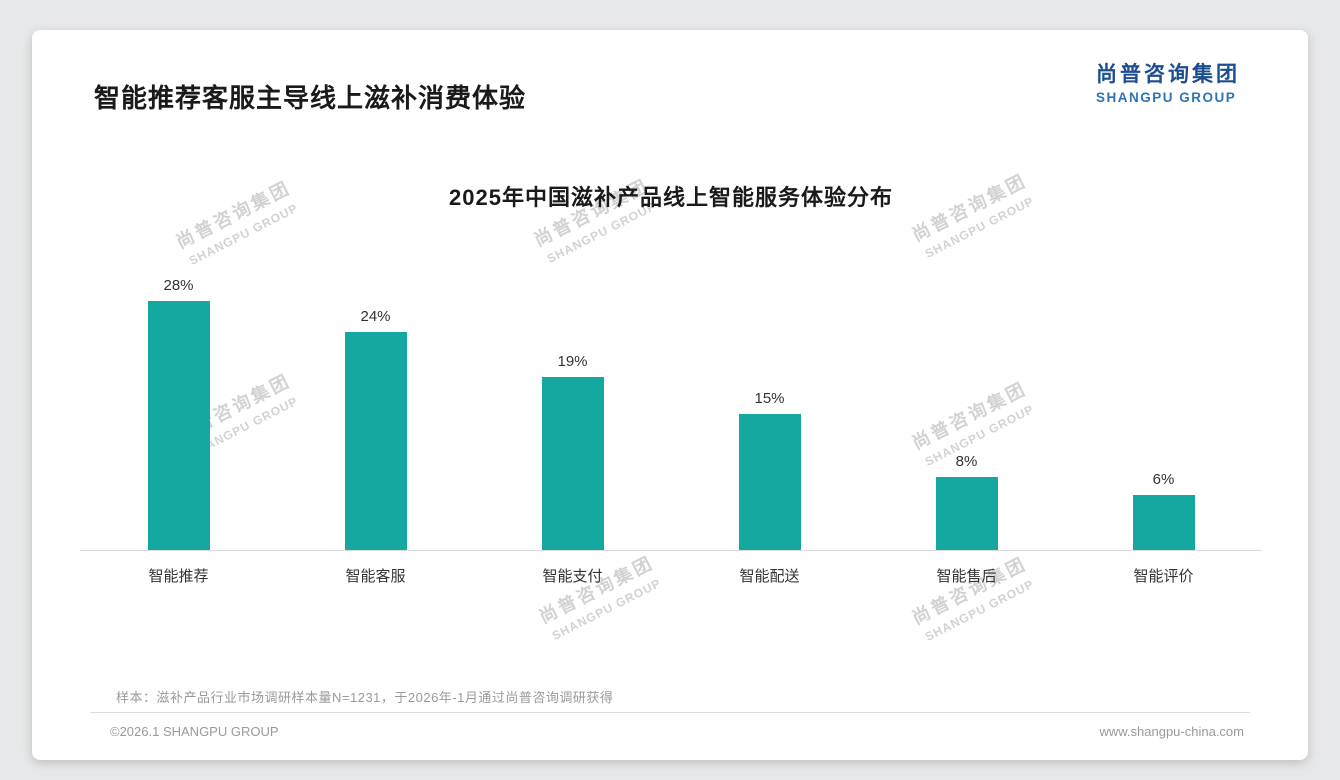  I want to click on company-logo-en: SHANGPU GROUP, so click(1166, 97).